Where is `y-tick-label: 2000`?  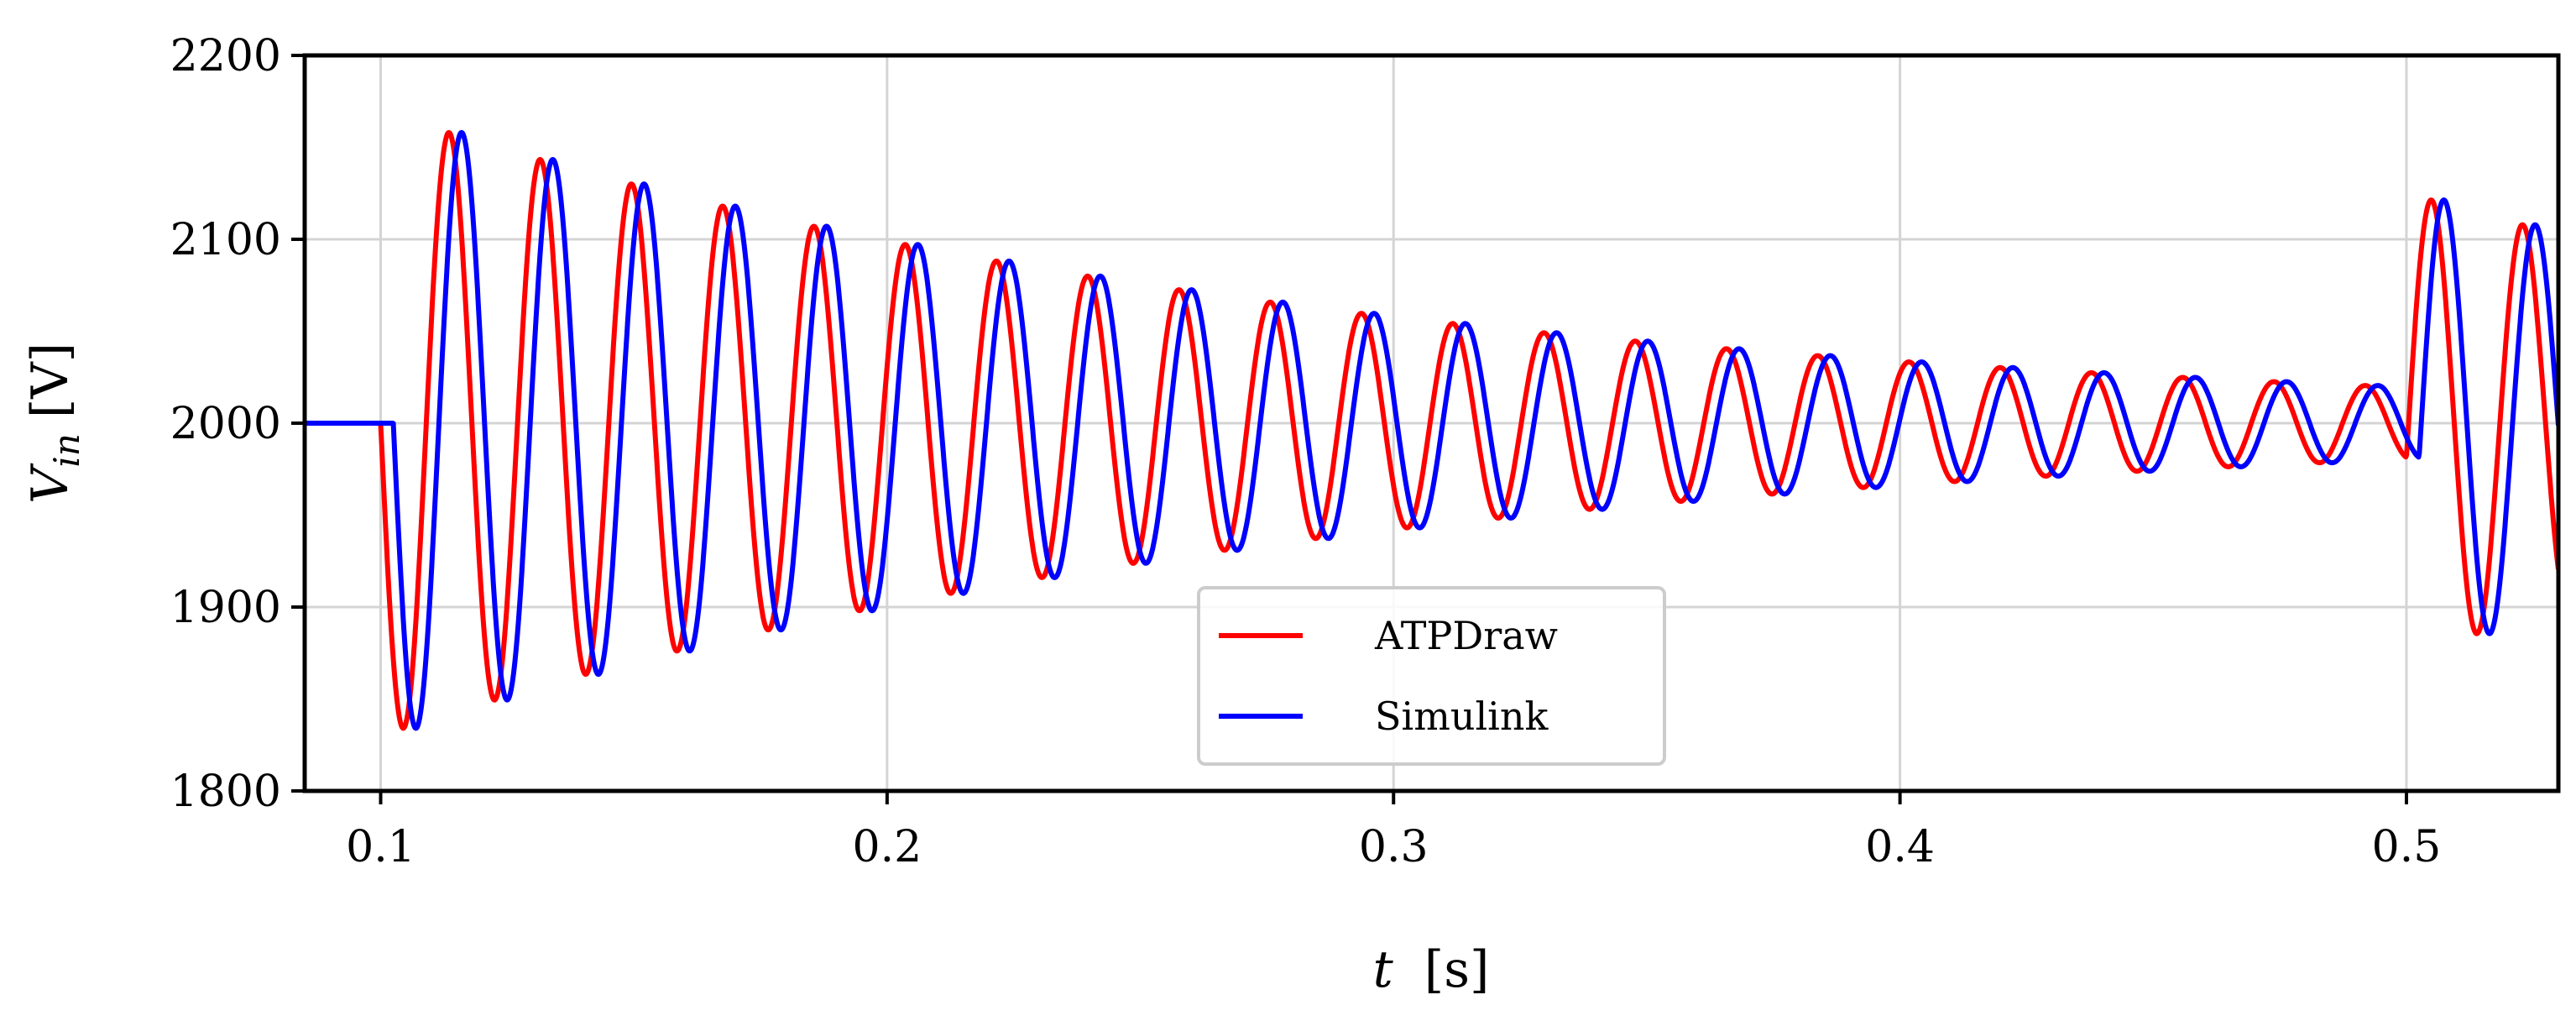
y-tick-label: 2000 is located at coordinates (225, 424).